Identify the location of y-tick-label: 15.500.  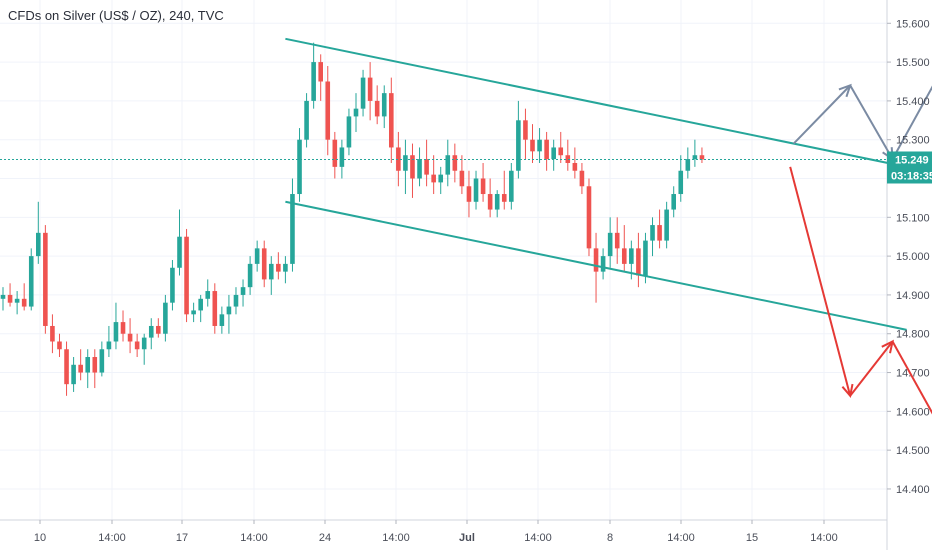
(913, 63).